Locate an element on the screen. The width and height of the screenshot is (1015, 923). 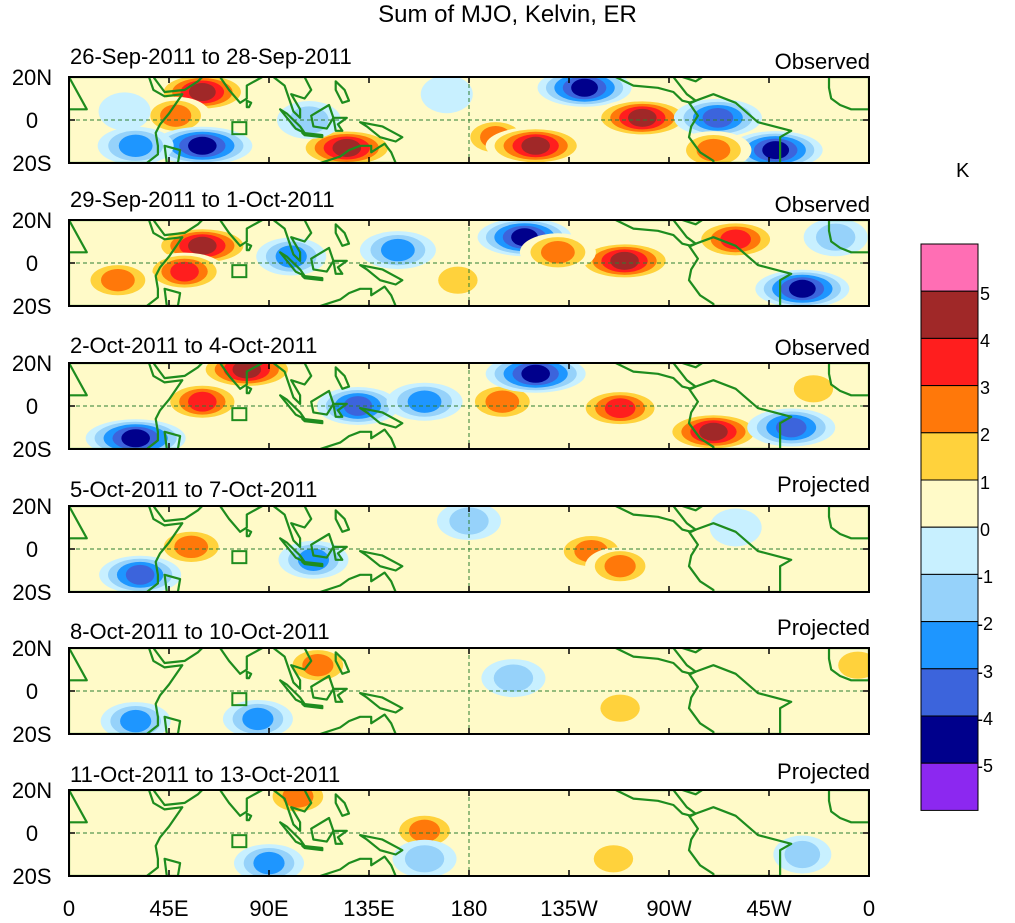
lon-label-360: 0 is located at coordinates (869, 908).